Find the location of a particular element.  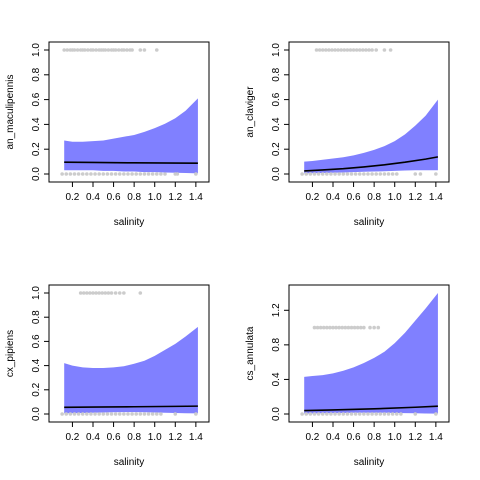

y-tick-label: 1.0 is located at coordinates (36, 50).